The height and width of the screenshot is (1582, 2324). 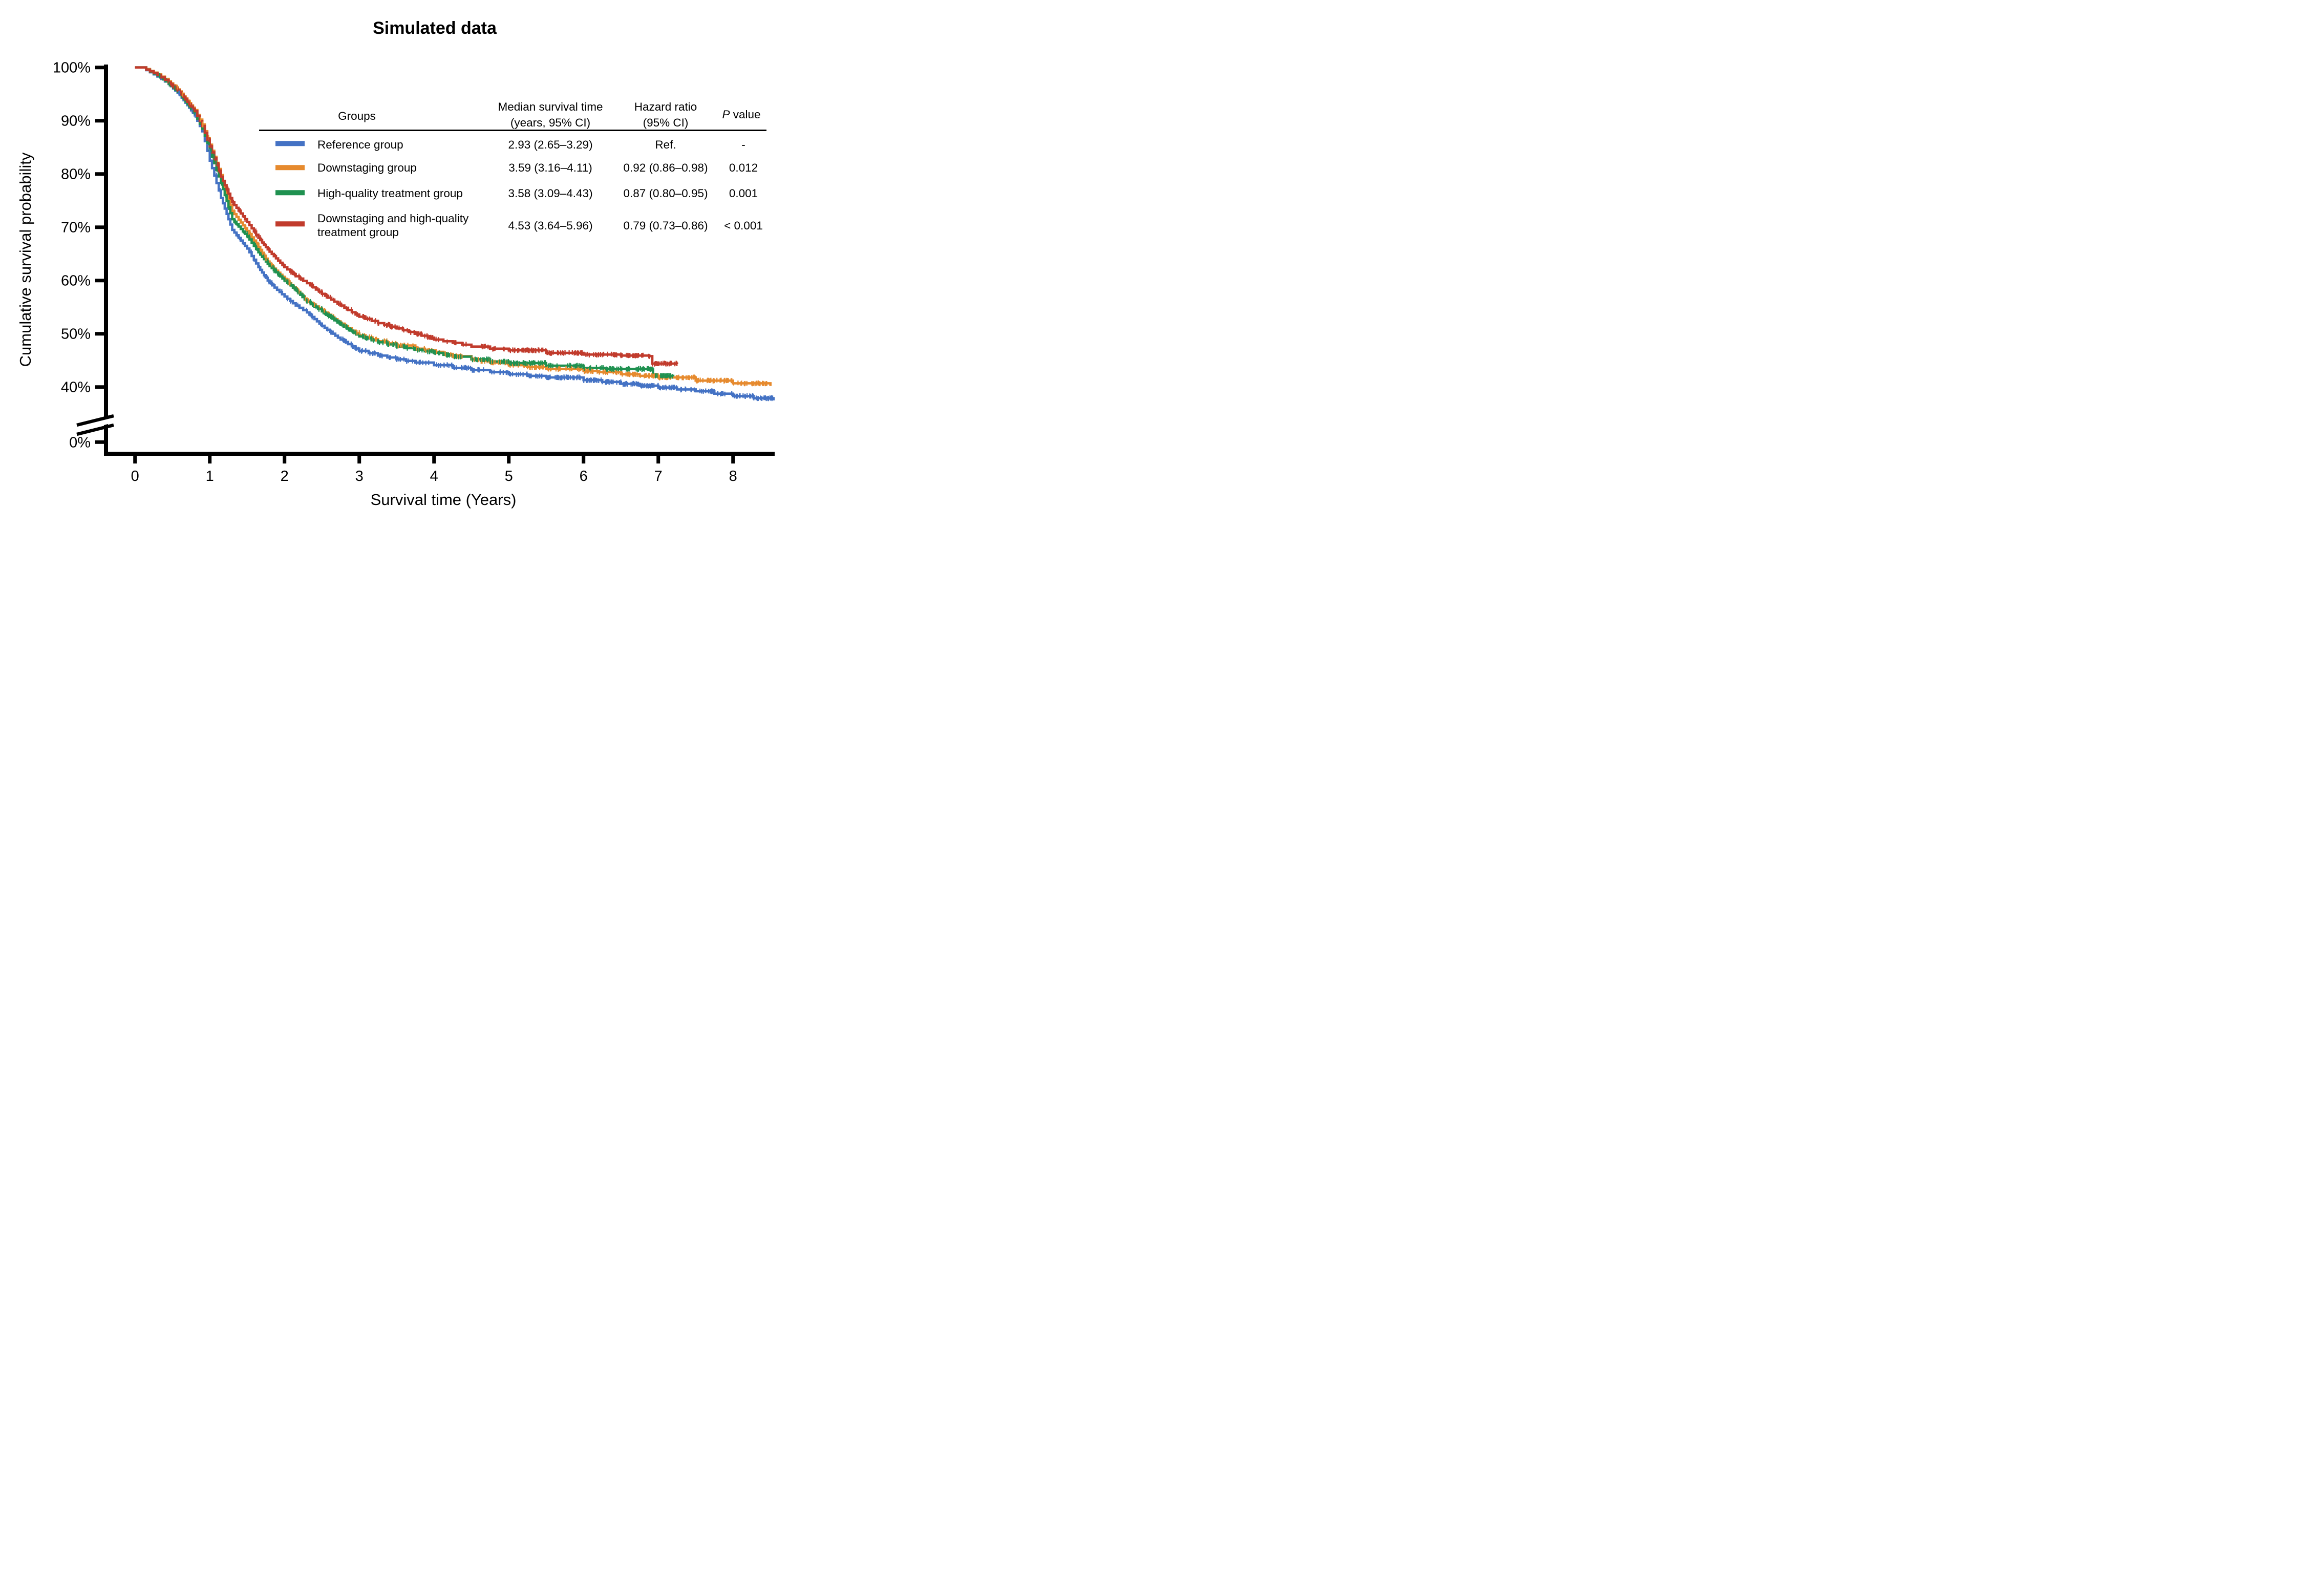 What do you see at coordinates (743, 167) in the screenshot?
I see `row-pvalue: 0.012` at bounding box center [743, 167].